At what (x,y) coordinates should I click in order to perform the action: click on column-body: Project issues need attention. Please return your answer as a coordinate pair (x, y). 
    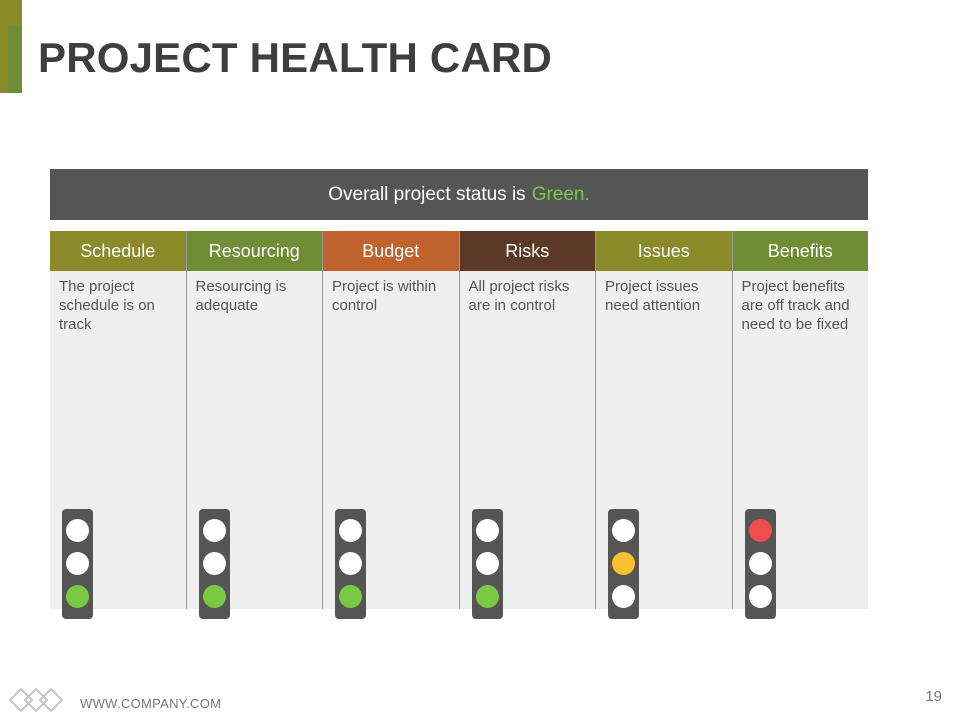
    Looking at the image, I should click on (664, 445).